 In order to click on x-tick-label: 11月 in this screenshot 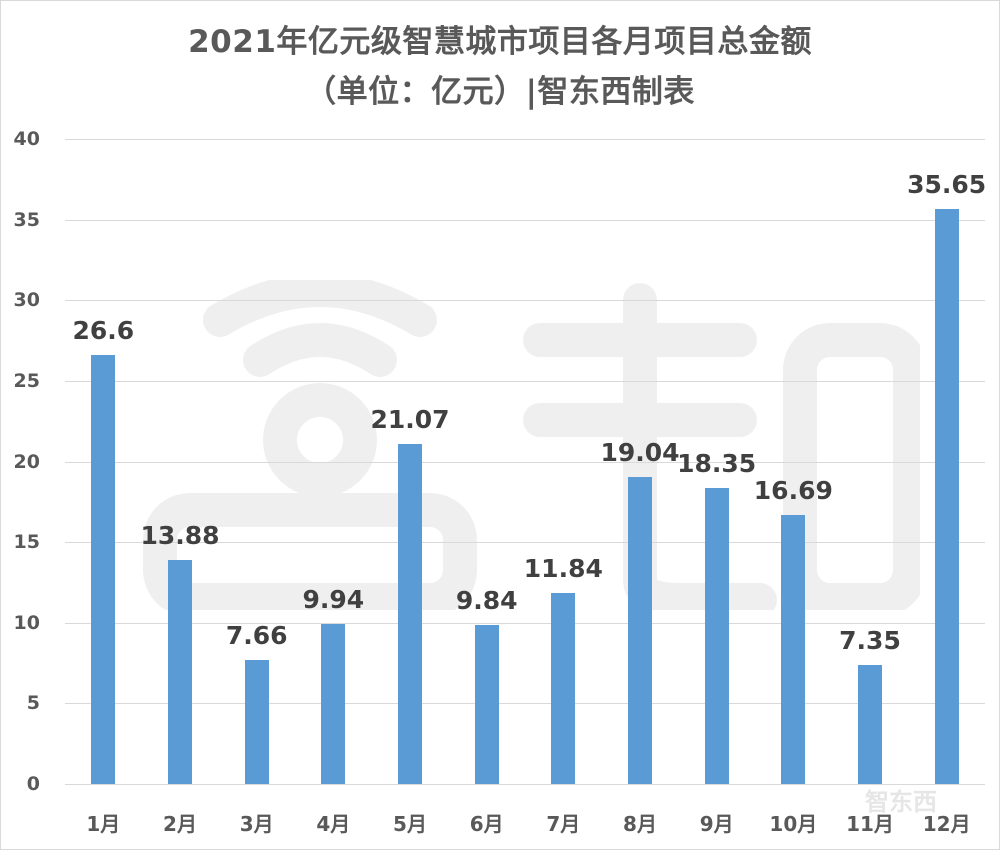, I will do `click(870, 824)`.